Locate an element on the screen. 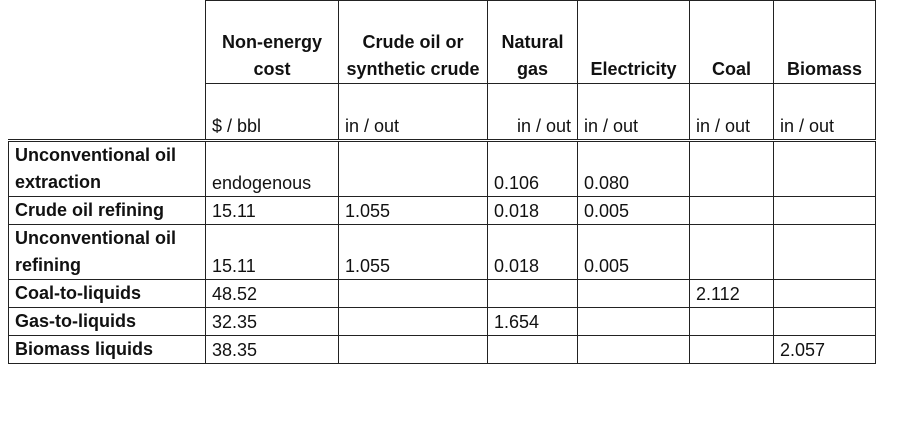 This screenshot has width=900, height=421. unit-cell: $ / bbl is located at coordinates (272, 112).